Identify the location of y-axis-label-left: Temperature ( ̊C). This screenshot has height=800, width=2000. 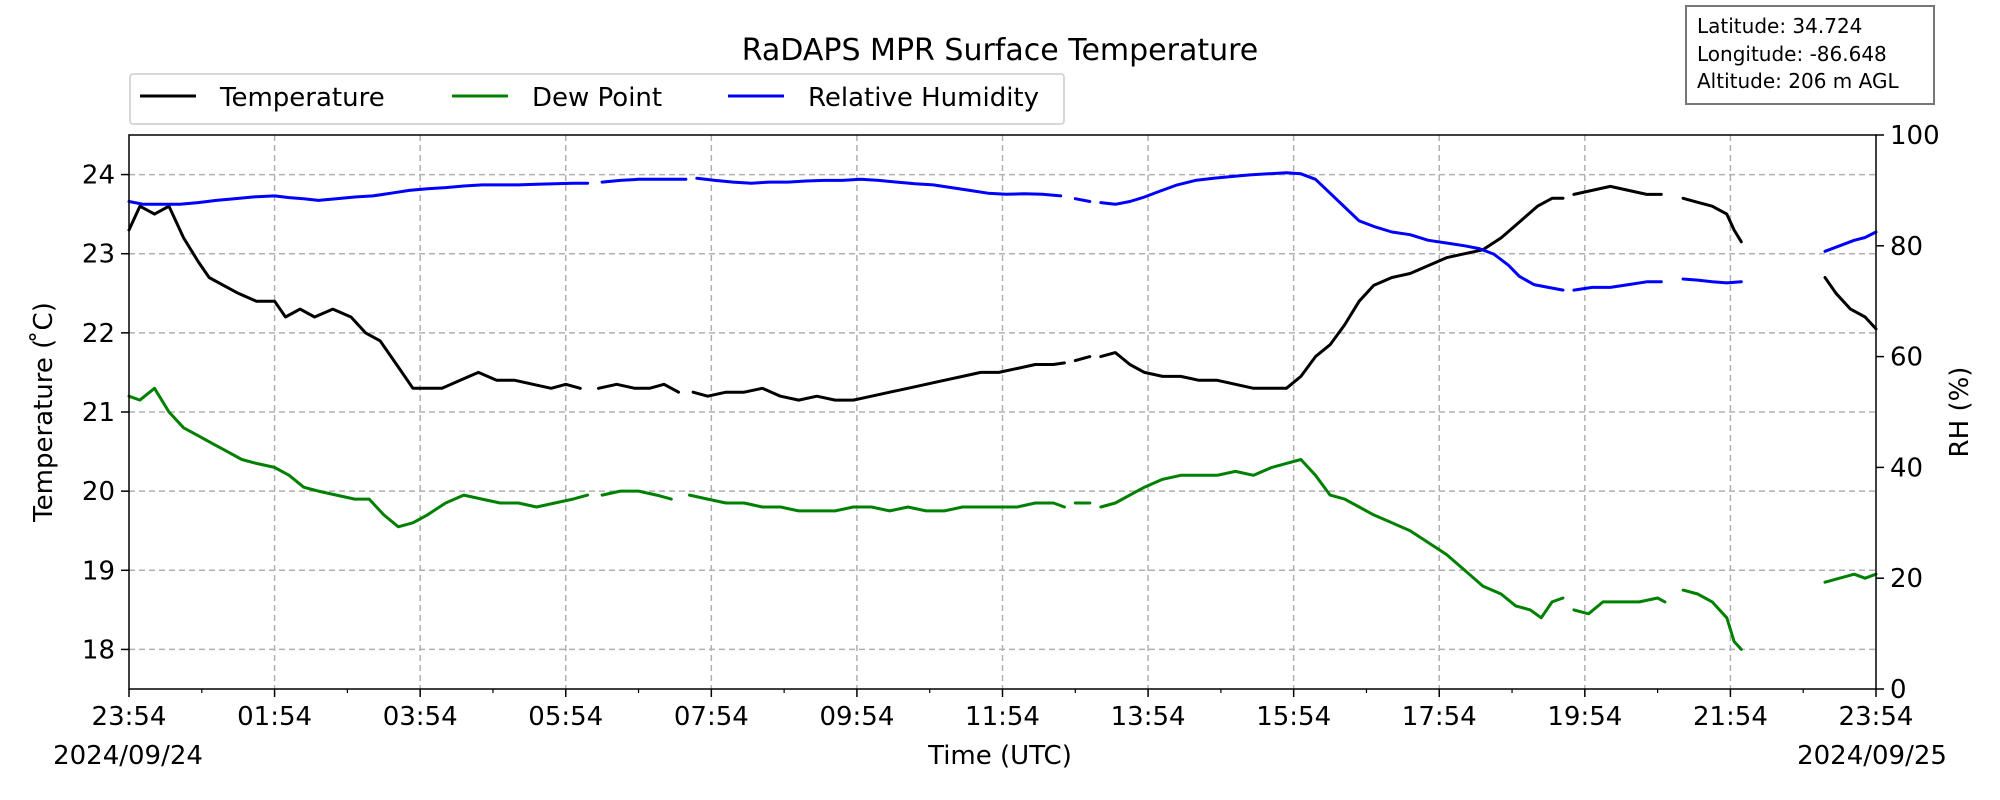
(44, 412).